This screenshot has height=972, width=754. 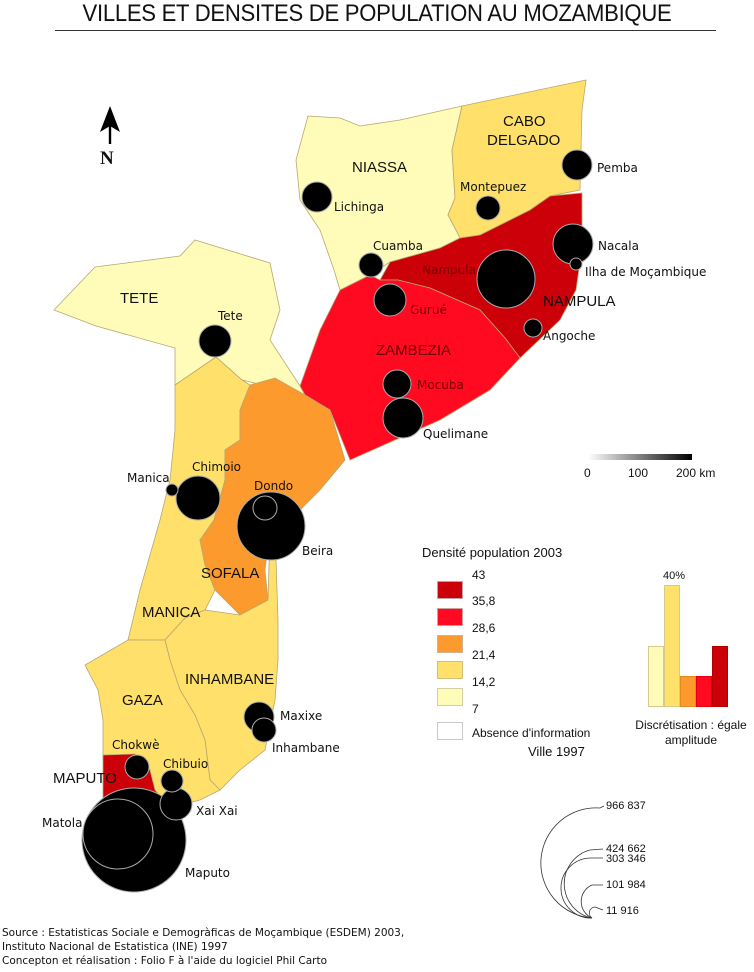 I want to click on city-label-lichinga: Lichinga, so click(x=359, y=207).